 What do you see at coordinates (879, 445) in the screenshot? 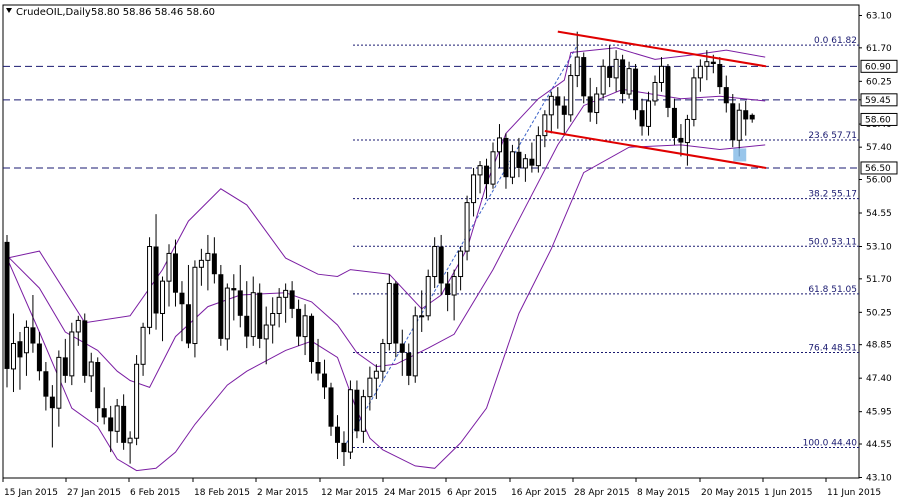
I see `y-tick-label: 44.55` at bounding box center [879, 445].